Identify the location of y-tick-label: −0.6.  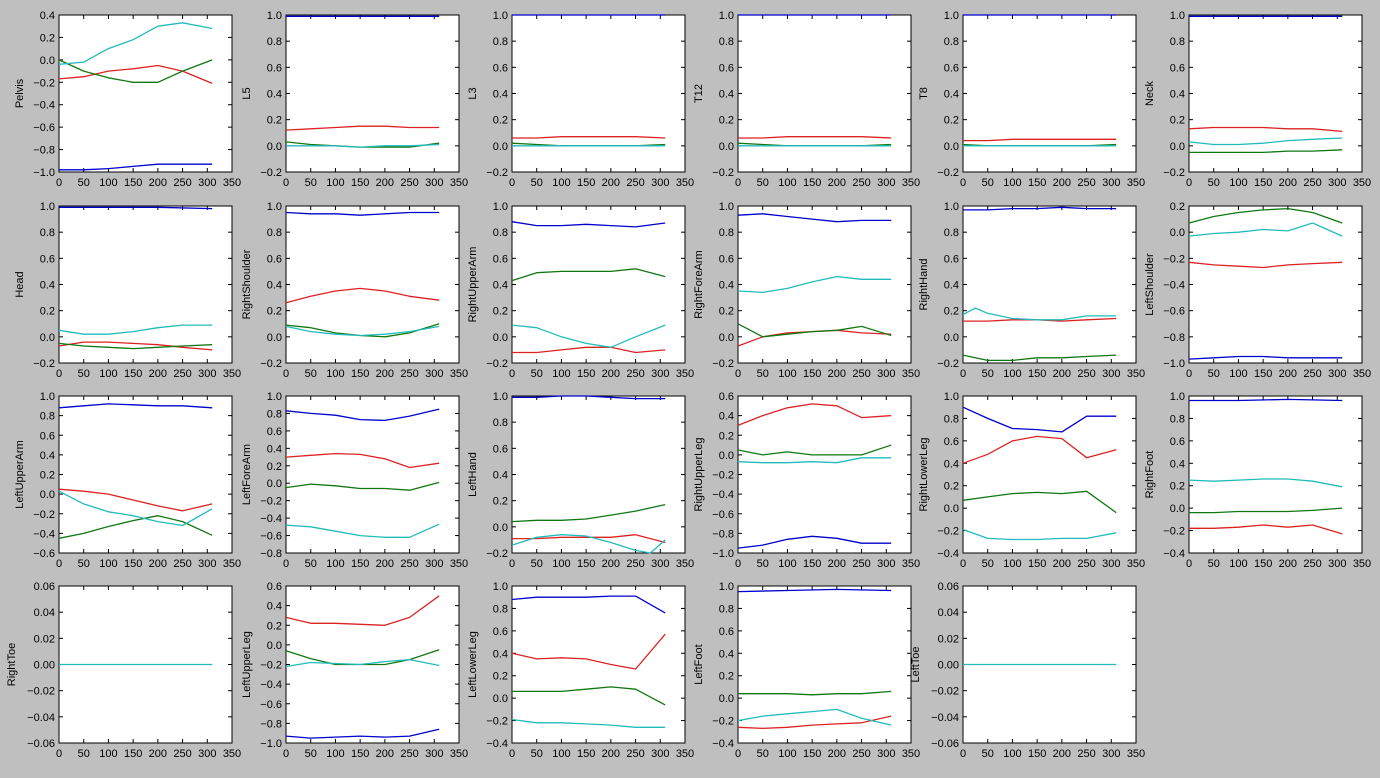
(1174, 312).